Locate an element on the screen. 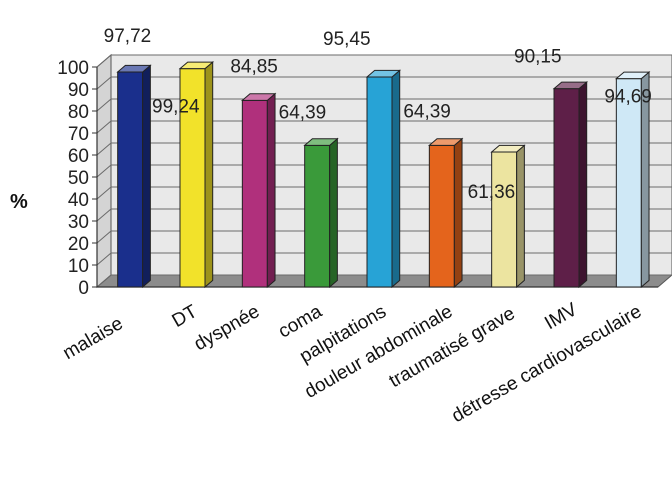  y-tick-label: 70 is located at coordinates (78, 134).